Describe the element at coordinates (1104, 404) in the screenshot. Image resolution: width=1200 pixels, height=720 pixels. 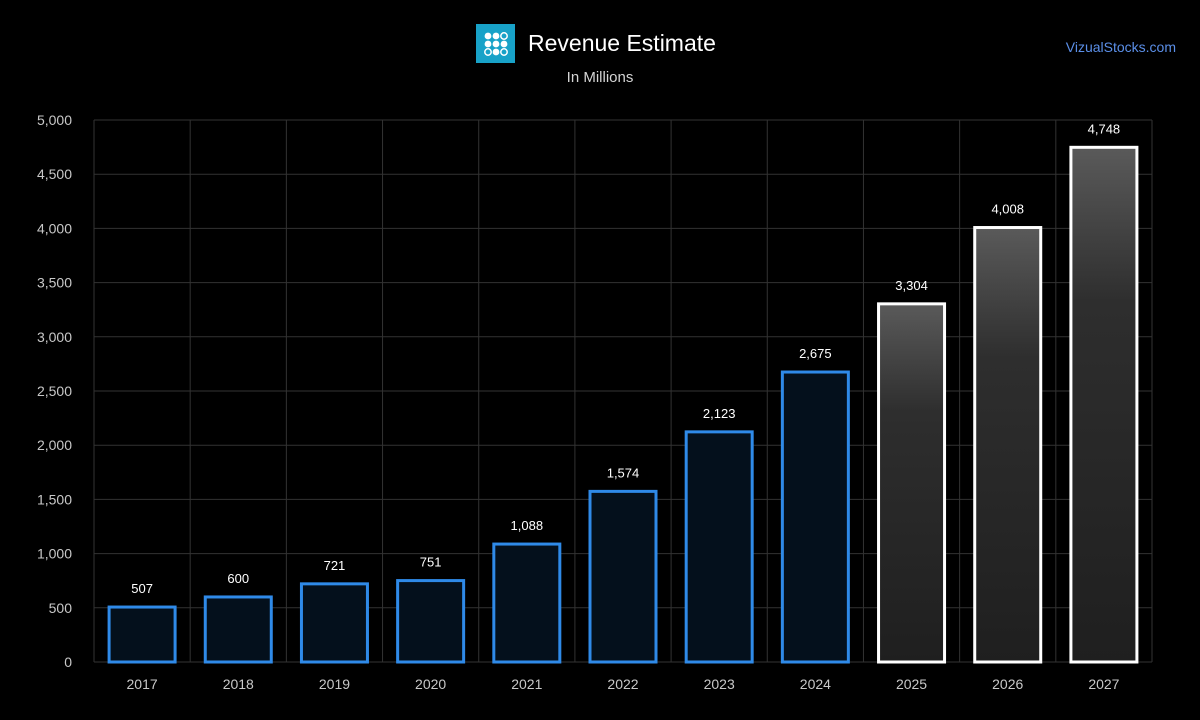
I see `bar-2027` at that location.